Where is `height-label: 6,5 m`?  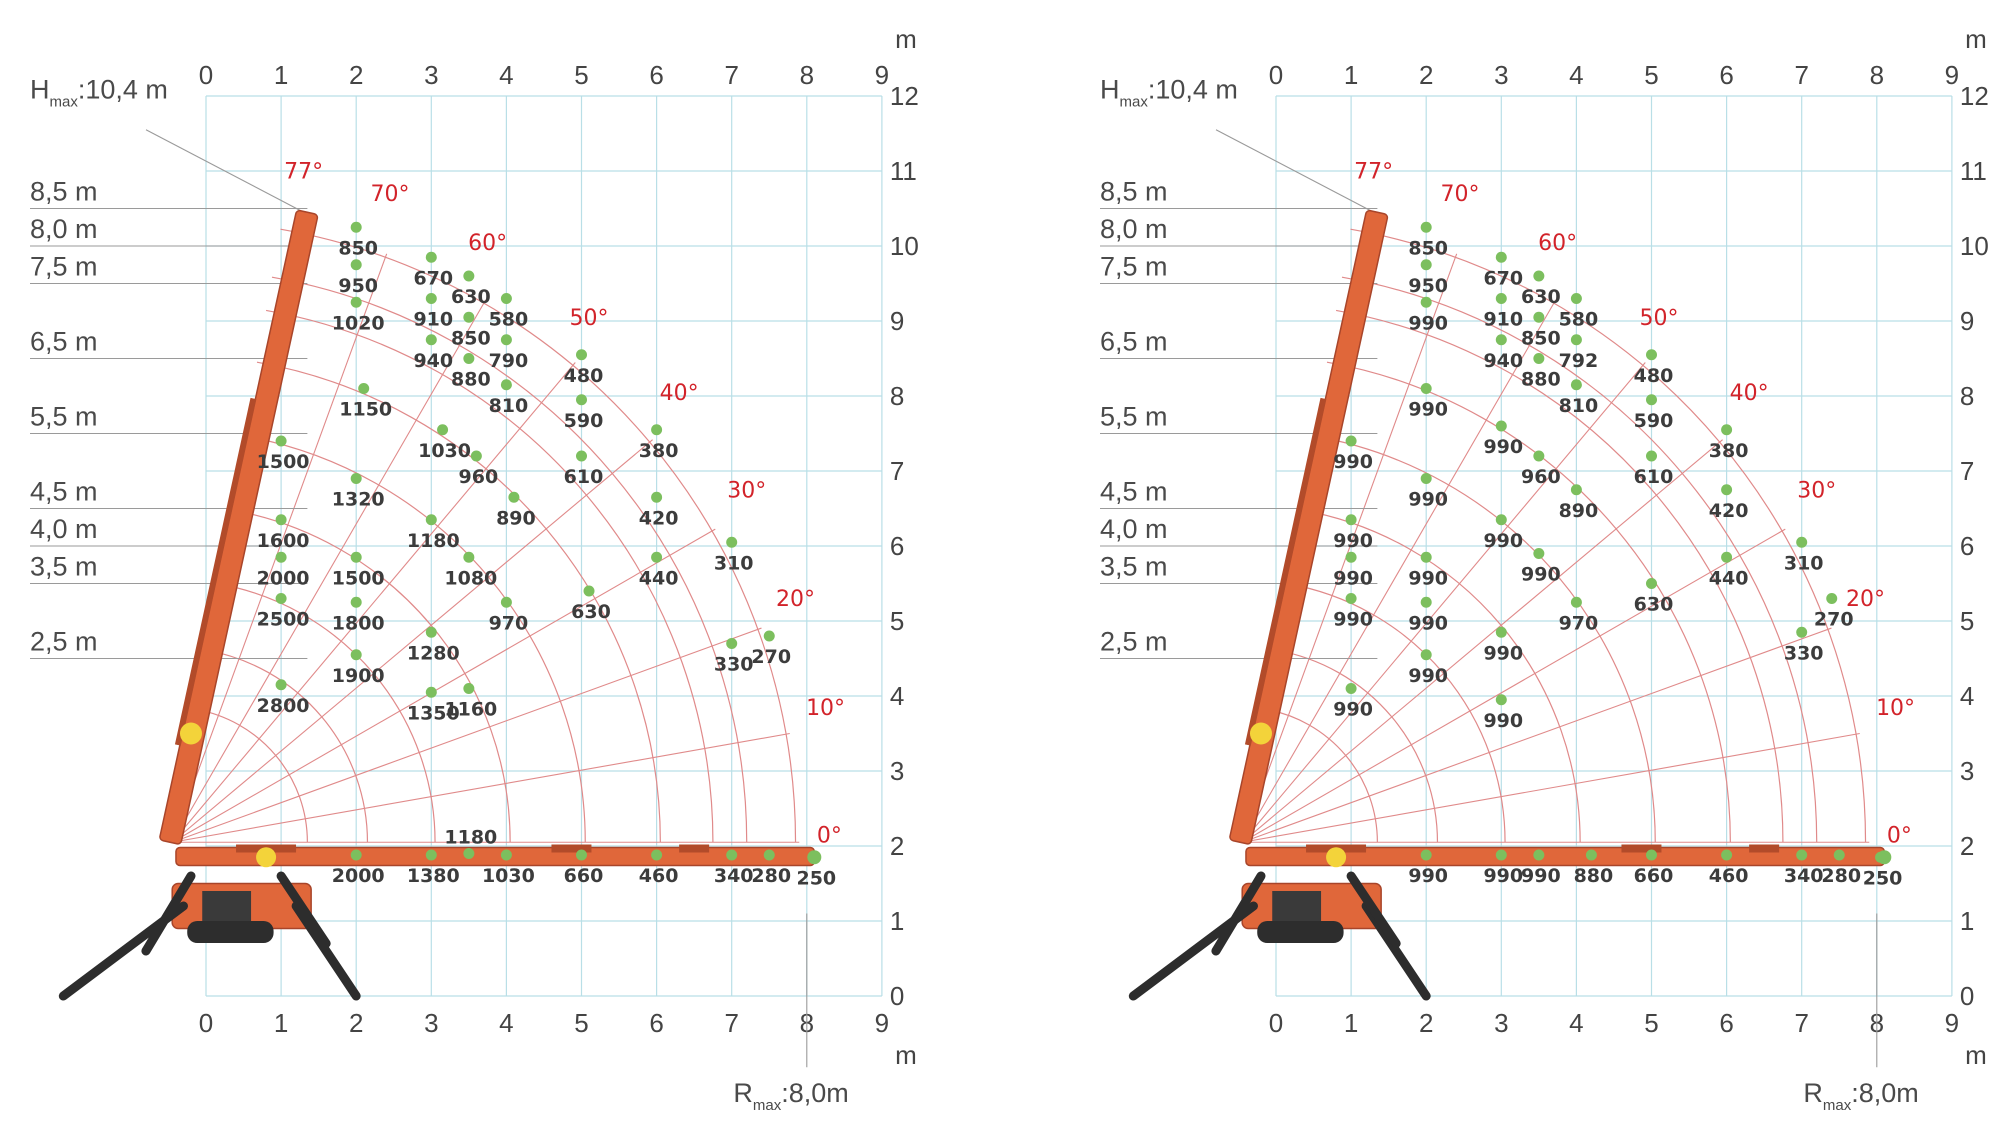 height-label: 6,5 m is located at coordinates (64, 342).